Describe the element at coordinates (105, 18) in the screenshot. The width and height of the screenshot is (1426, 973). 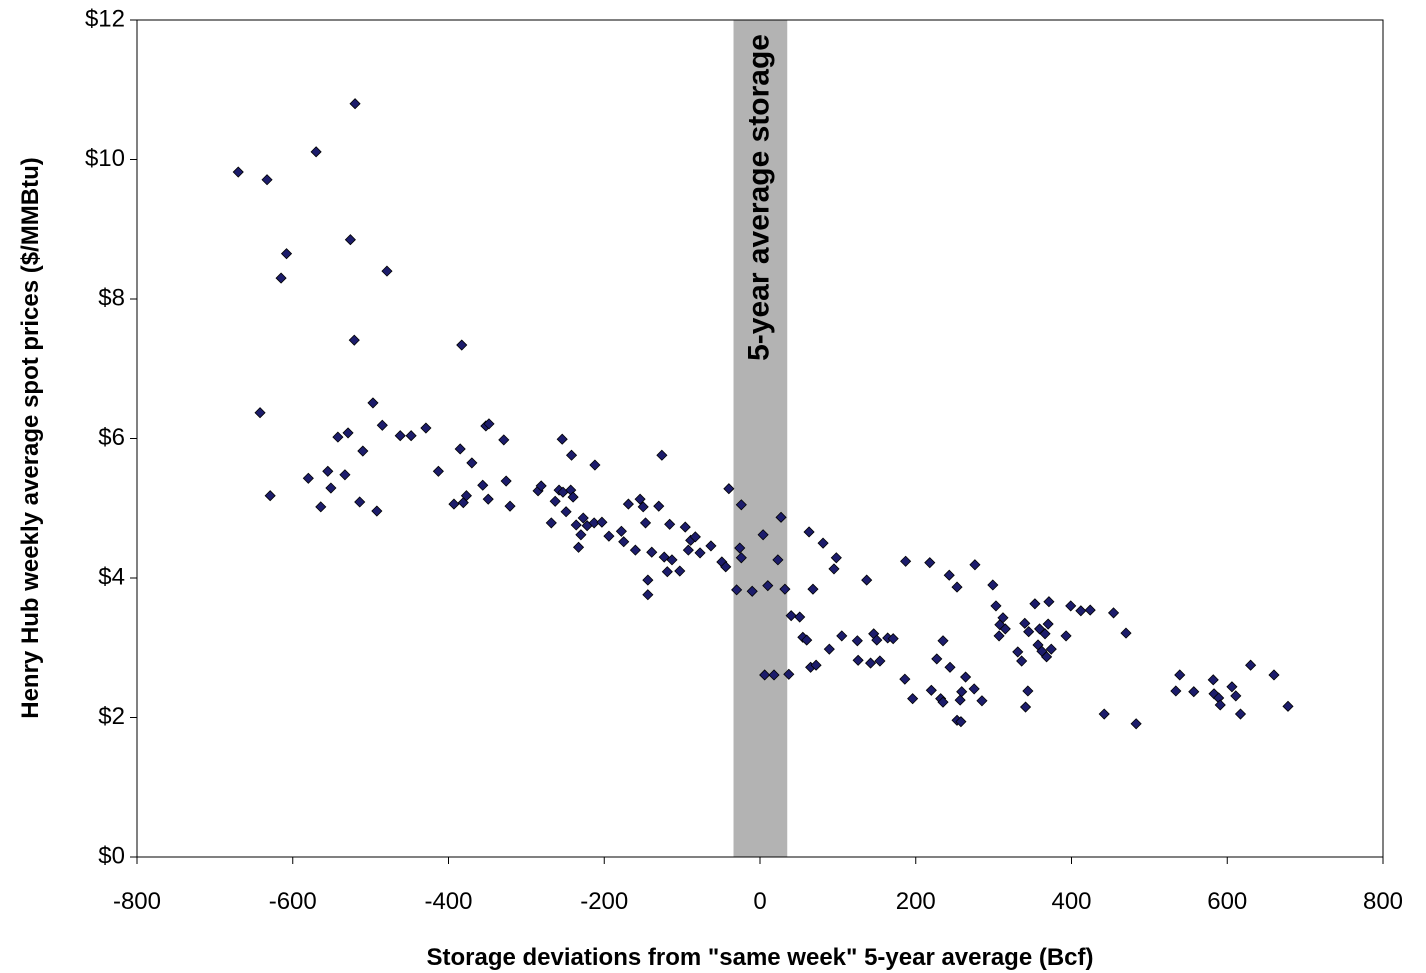
I see `y-tick-label: $12` at that location.